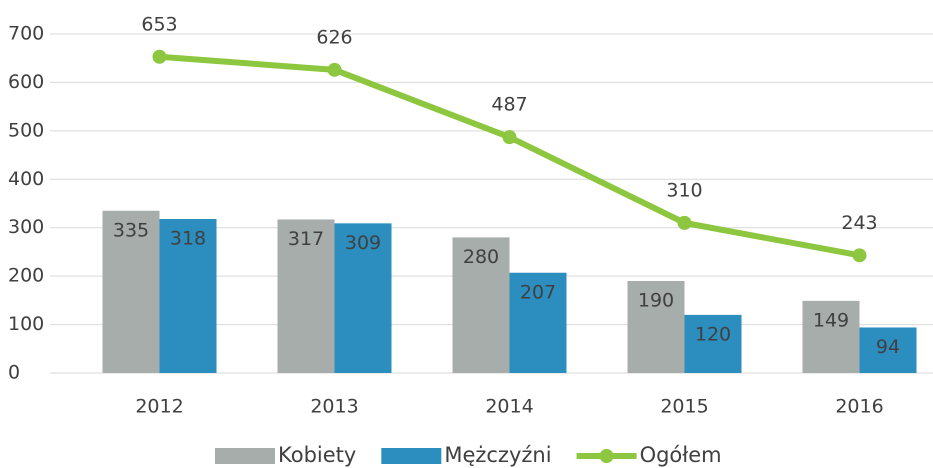 The width and height of the screenshot is (933, 468). I want to click on x-tick-label: 2016, so click(859, 407).